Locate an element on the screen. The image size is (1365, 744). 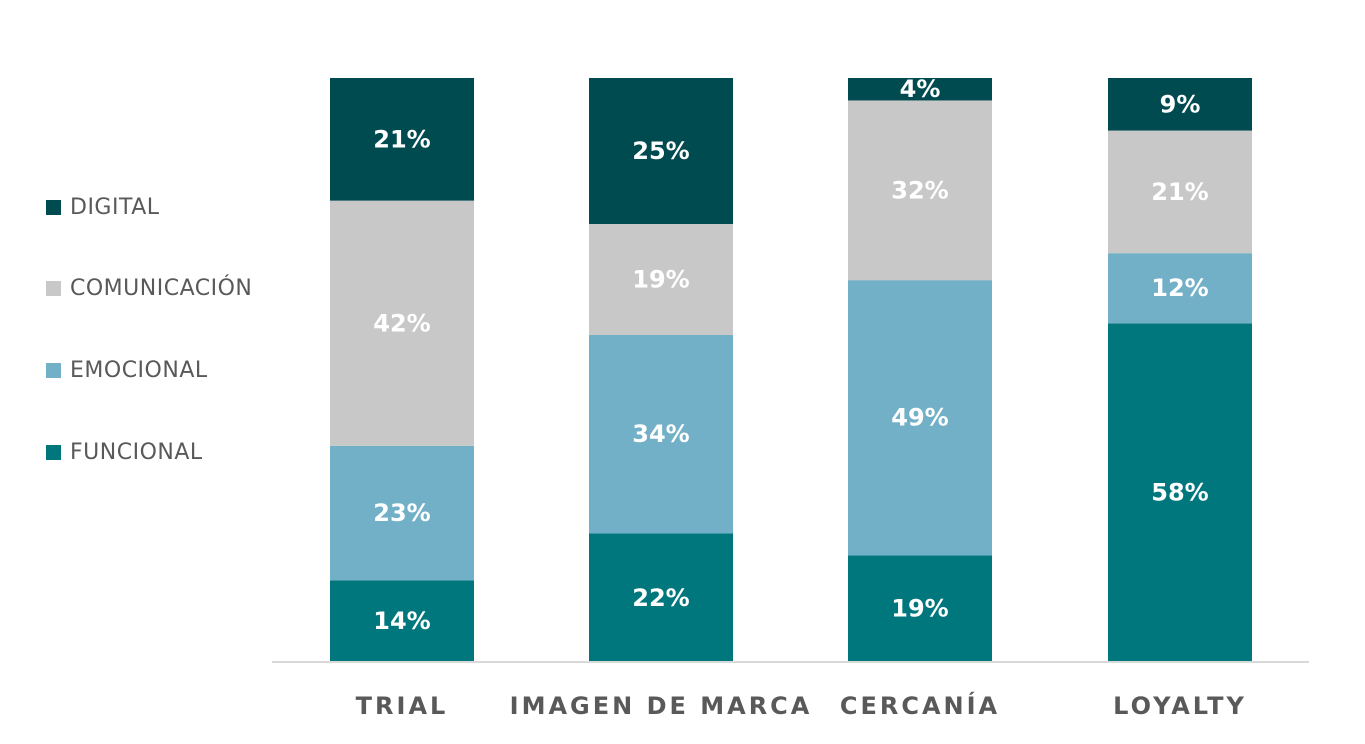
data-label-cercania-comunicacion: 32% is located at coordinates (919, 190).